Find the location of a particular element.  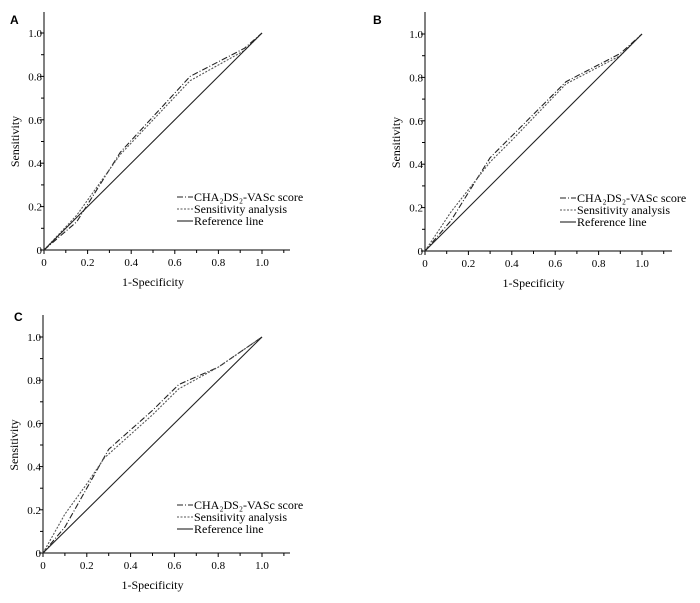

series-line-sensitivity-analysis is located at coordinates (152, 445).